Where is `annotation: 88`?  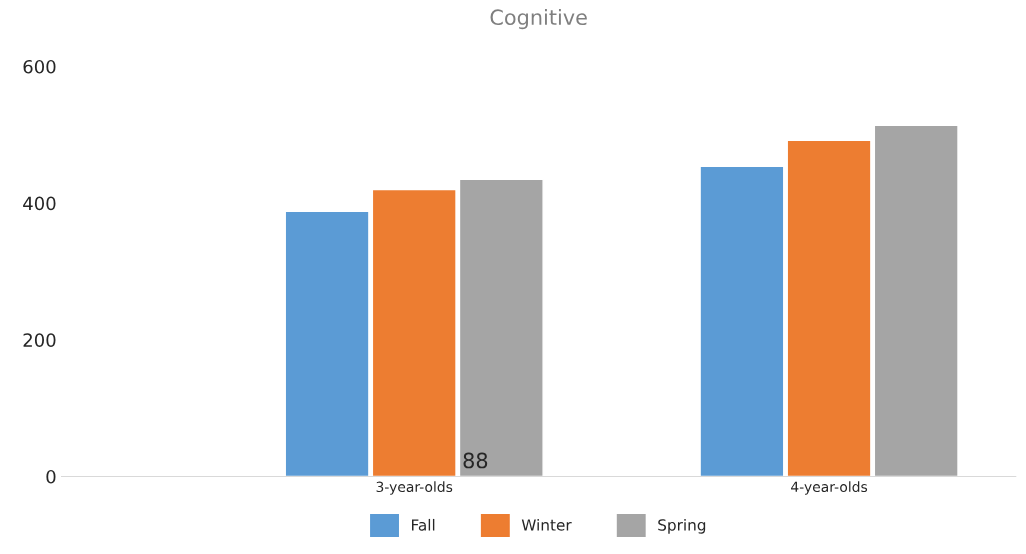 annotation: 88 is located at coordinates (475, 460).